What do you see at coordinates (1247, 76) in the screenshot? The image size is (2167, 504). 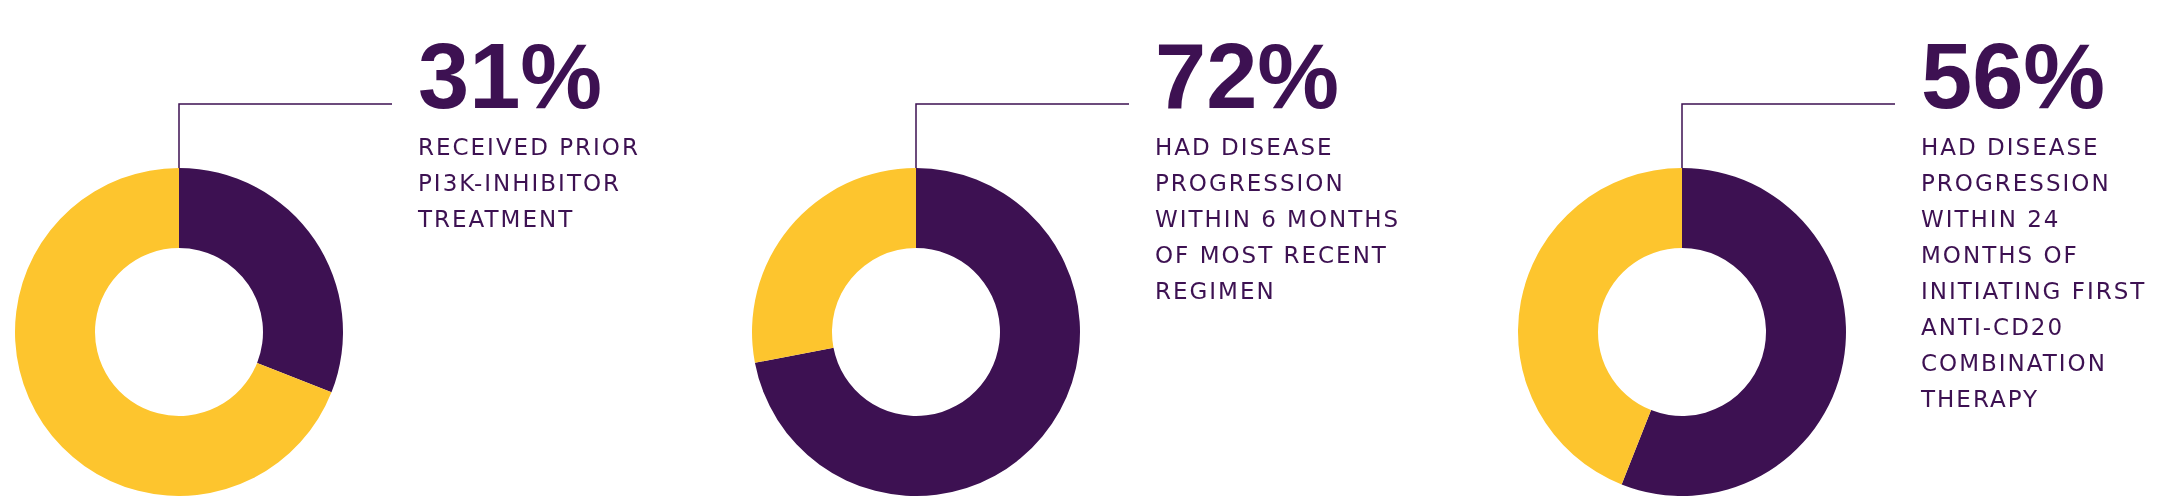 I see `data-label: 72%` at bounding box center [1247, 76].